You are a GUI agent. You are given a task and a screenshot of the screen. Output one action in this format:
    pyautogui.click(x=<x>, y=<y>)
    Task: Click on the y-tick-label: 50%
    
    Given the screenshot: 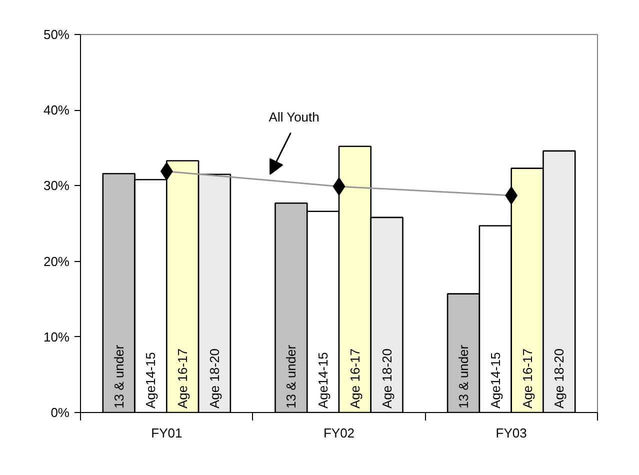 What is the action you would take?
    pyautogui.click(x=56, y=34)
    